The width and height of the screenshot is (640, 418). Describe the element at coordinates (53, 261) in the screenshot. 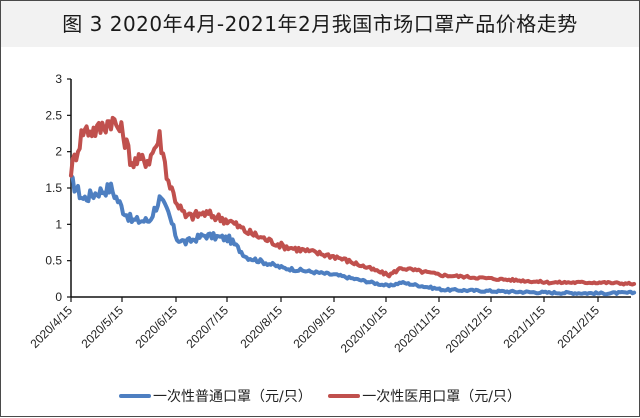

I see `y-tick-label: 0.5` at that location.